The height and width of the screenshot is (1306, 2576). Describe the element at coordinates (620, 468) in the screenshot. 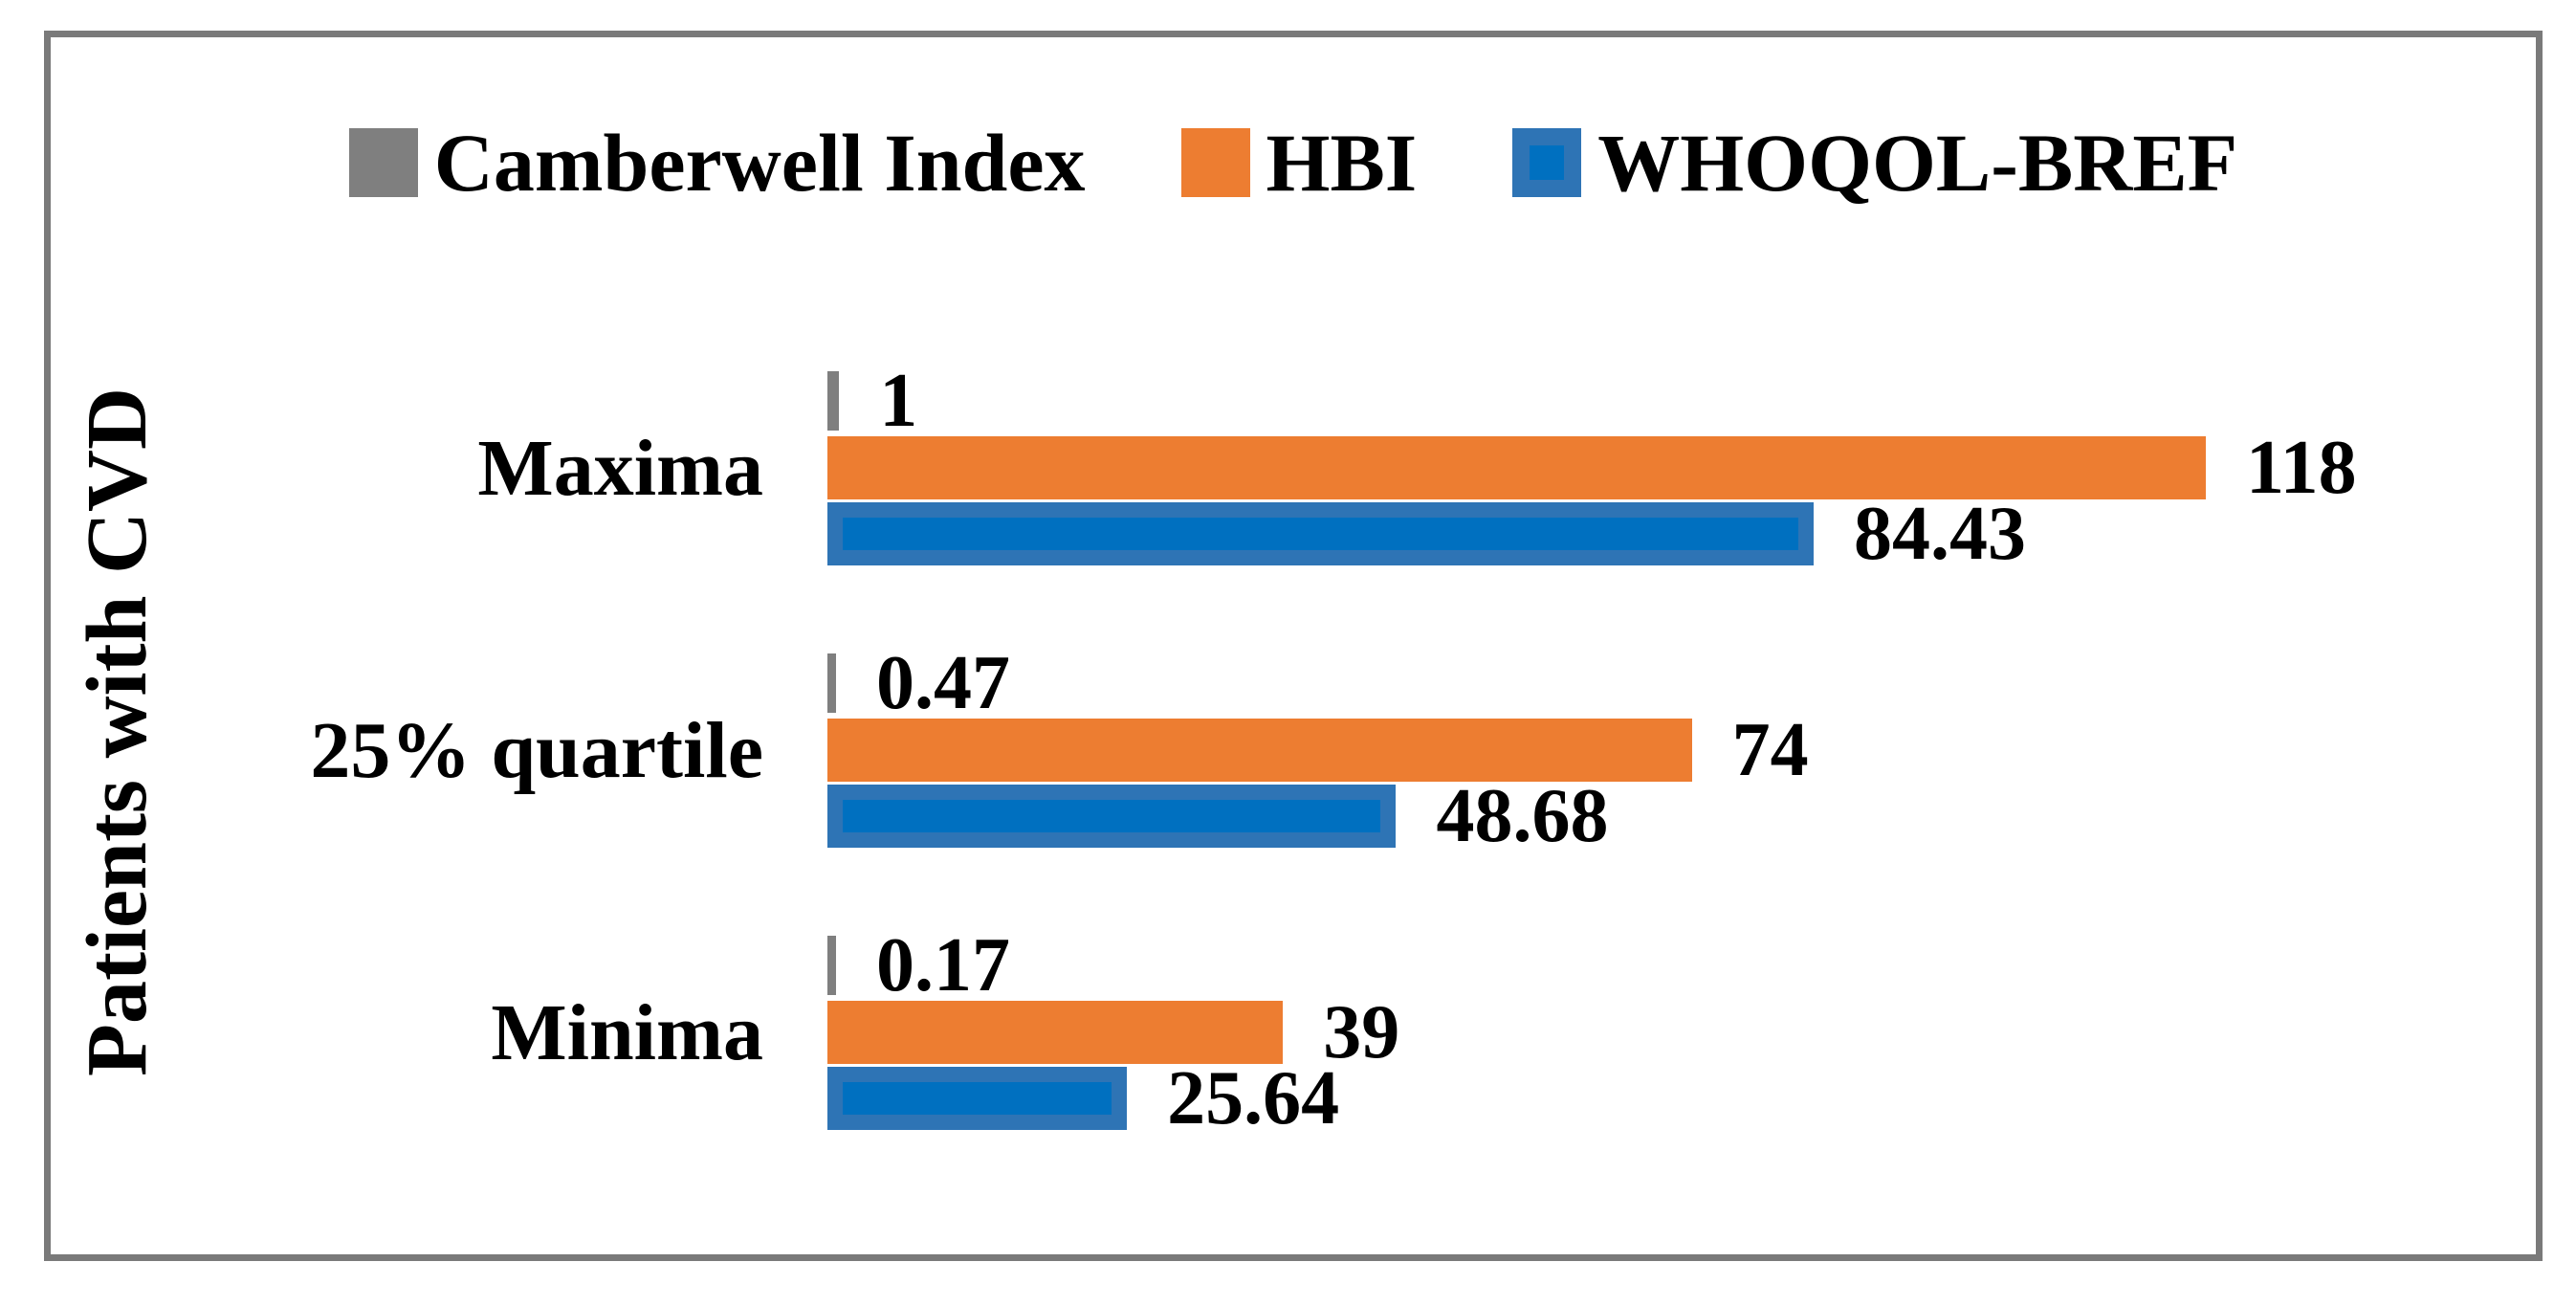

I see `category-label-maxima: Maxima` at that location.